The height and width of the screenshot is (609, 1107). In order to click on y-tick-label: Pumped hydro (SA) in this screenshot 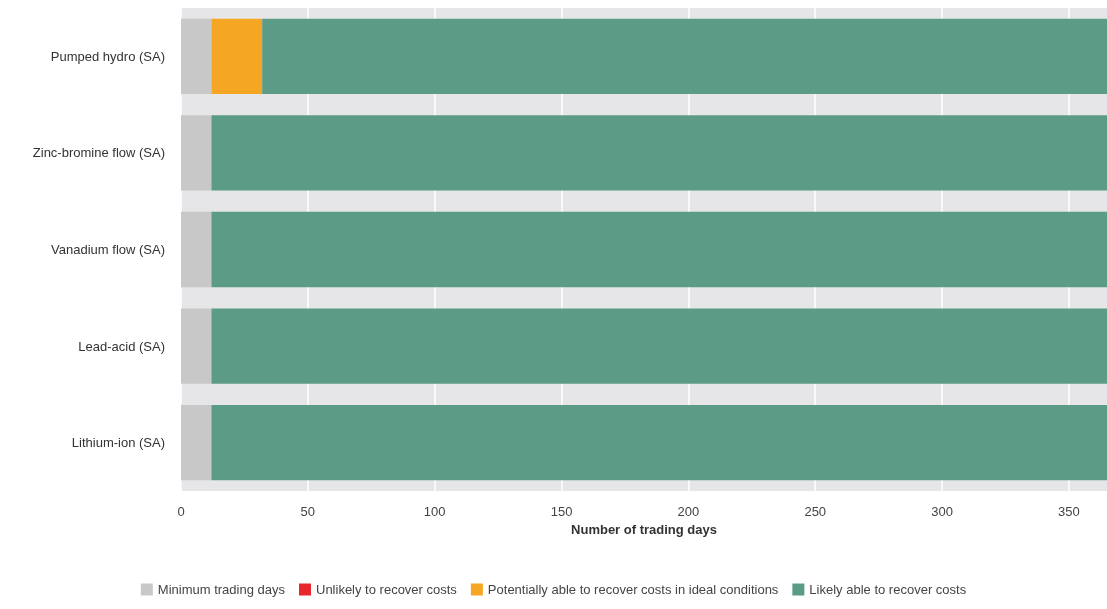, I will do `click(107, 56)`.